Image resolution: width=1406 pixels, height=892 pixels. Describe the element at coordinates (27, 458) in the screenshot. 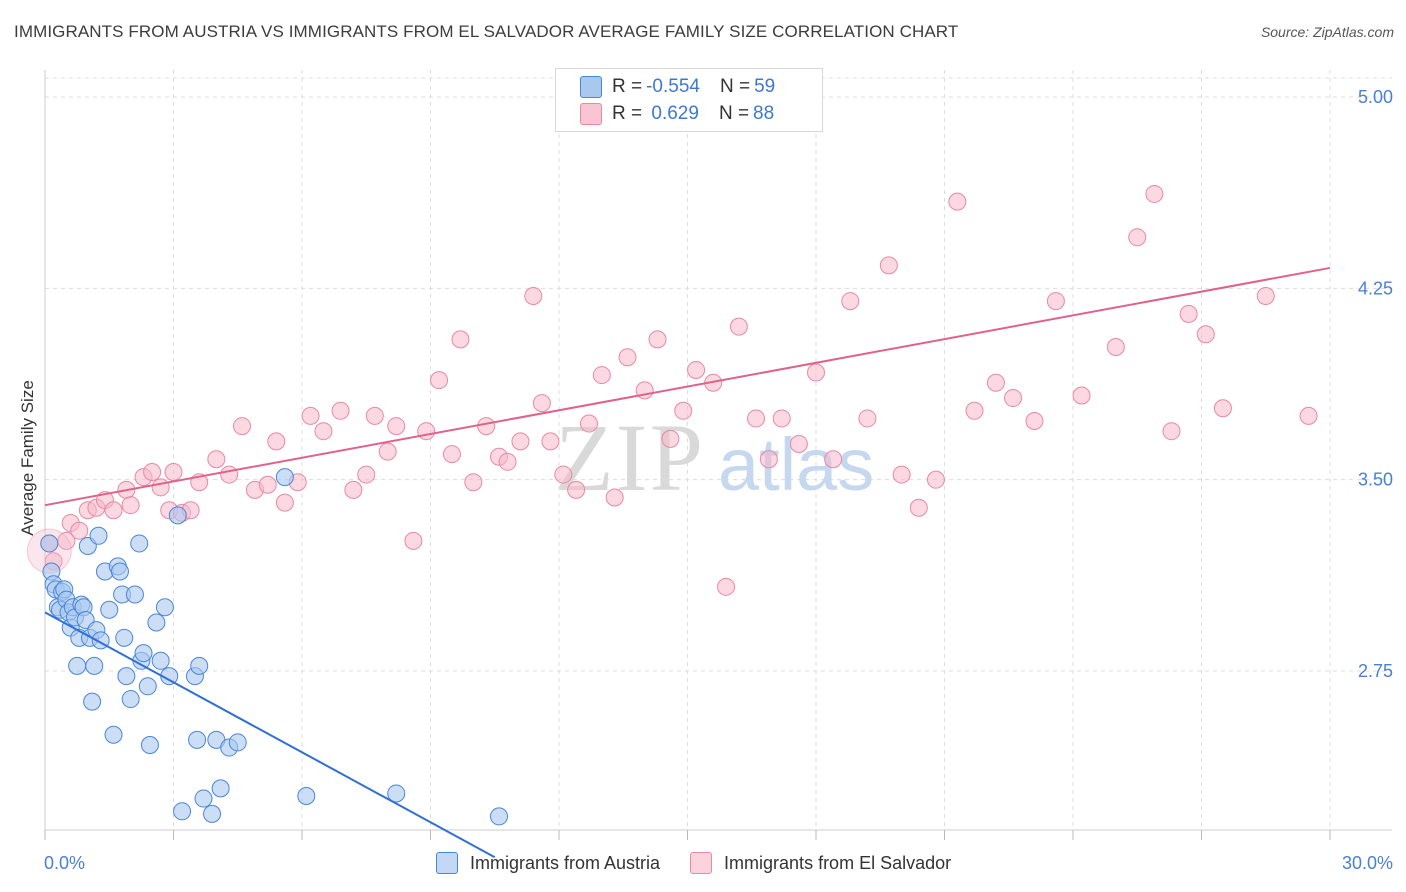

I see `y-axis-title: Average Family Size` at that location.